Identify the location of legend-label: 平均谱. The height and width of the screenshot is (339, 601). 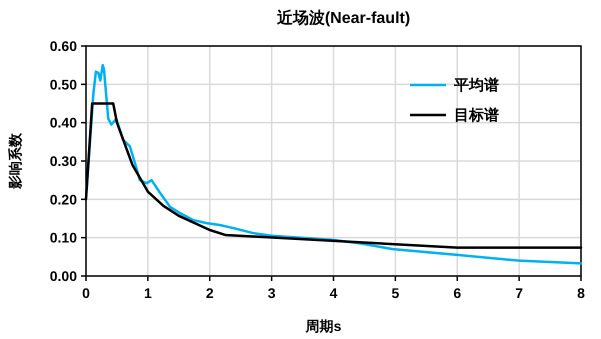
(476, 85).